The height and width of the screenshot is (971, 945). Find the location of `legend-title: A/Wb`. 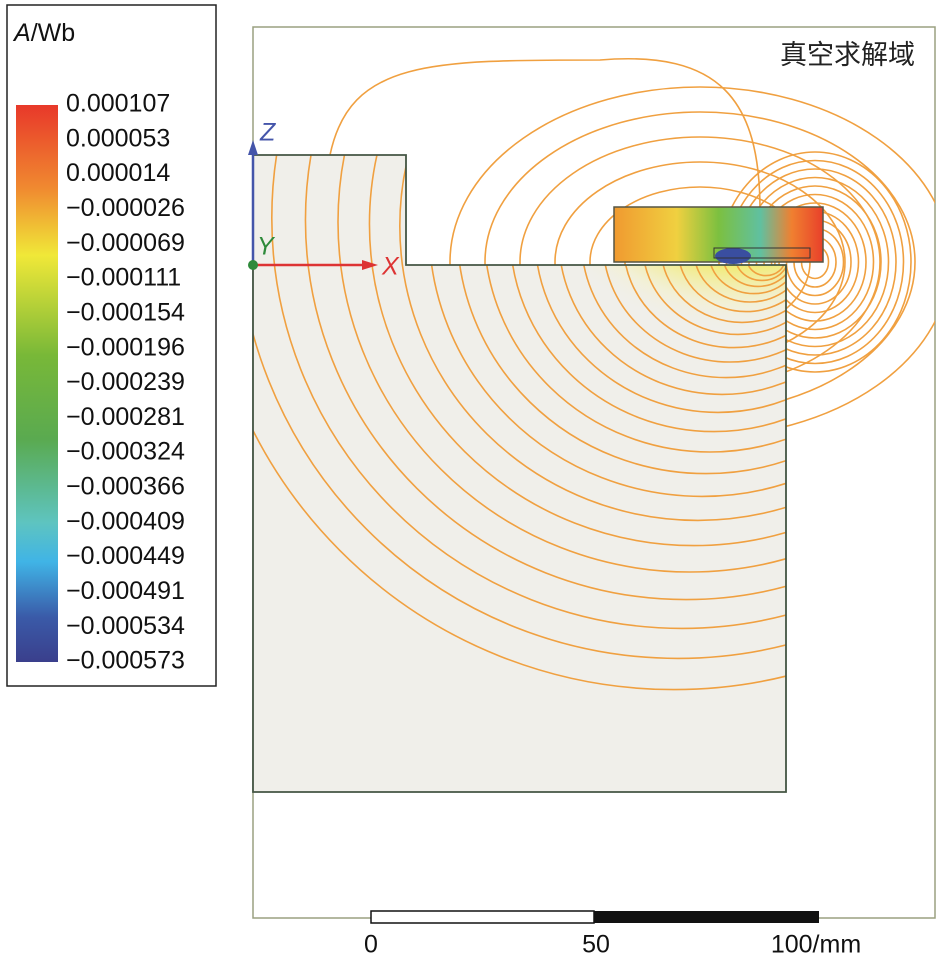

legend-title: A/Wb is located at coordinates (43, 33).